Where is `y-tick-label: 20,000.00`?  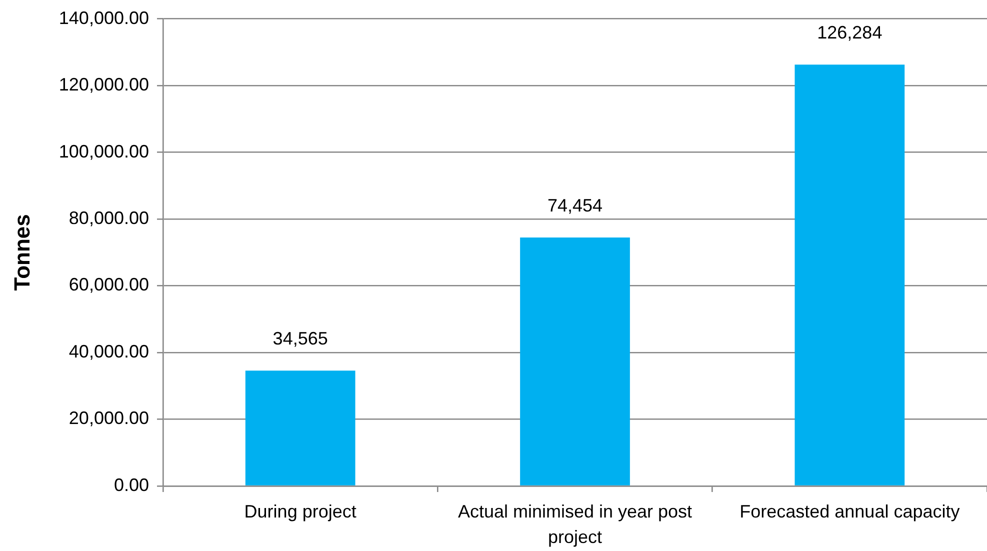
y-tick-label: 20,000.00 is located at coordinates (108, 418).